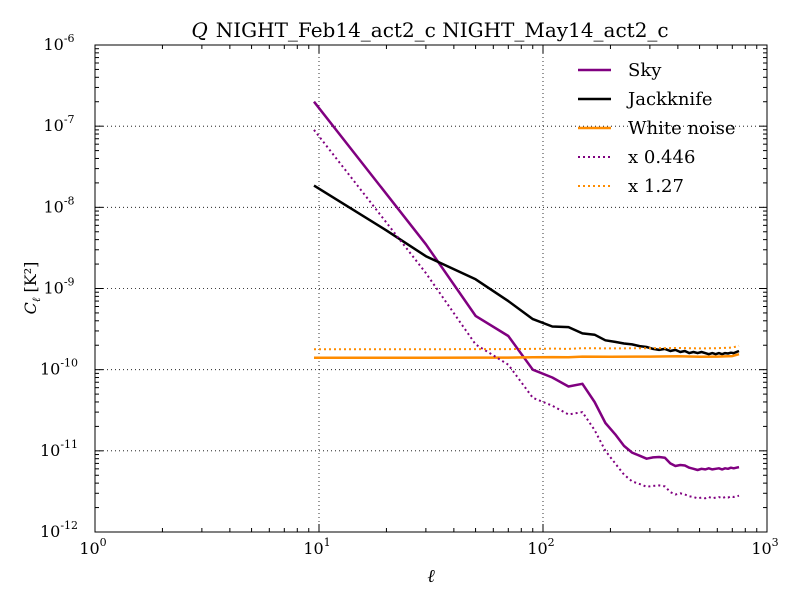  I want to click on chart-title-text: NIGHT_Feb14_act2_c NIGHT_May14_act2_c, so click(442, 30).